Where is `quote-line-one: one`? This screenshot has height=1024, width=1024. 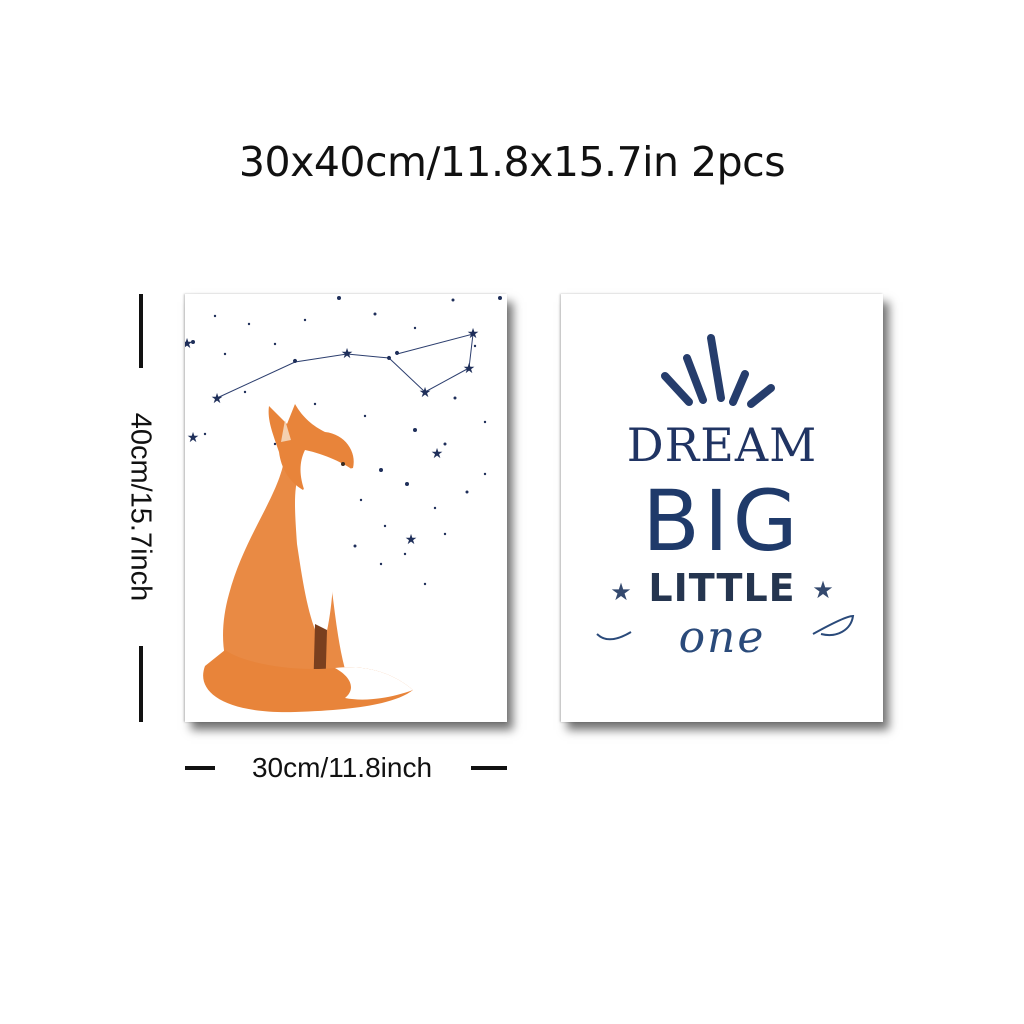
quote-line-one: one is located at coordinates (722, 637).